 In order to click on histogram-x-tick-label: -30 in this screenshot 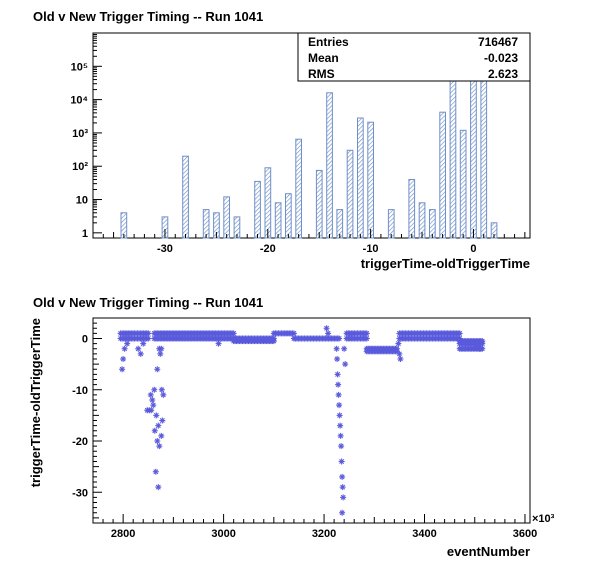, I will do `click(165, 249)`.